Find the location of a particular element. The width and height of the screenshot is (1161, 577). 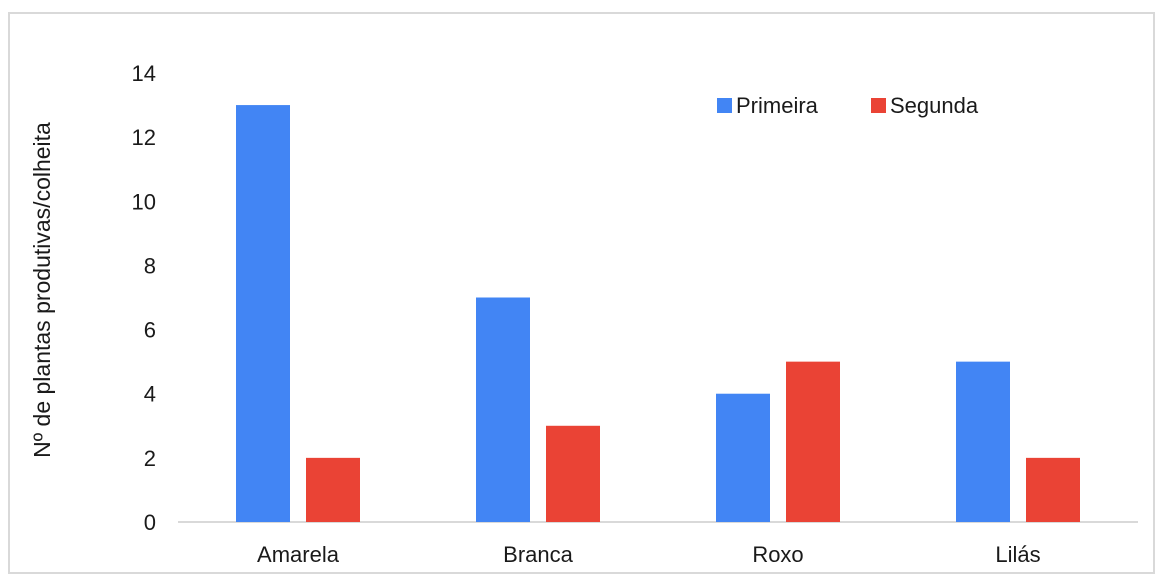

x-tick-label: Roxo is located at coordinates (777, 554).